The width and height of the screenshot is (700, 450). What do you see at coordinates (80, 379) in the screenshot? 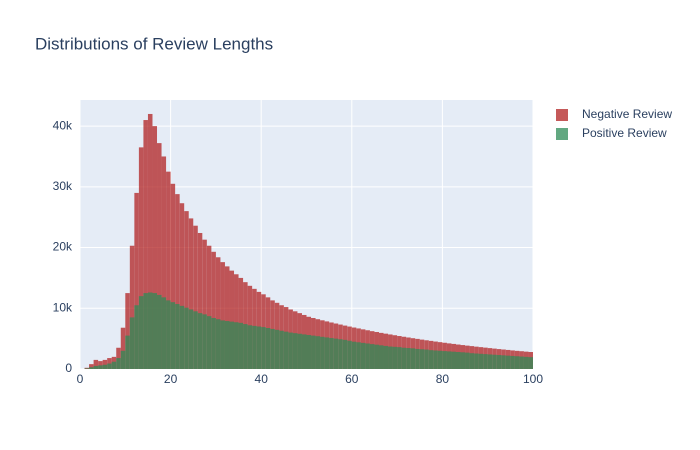
I see `x-tick-label: 0` at bounding box center [80, 379].